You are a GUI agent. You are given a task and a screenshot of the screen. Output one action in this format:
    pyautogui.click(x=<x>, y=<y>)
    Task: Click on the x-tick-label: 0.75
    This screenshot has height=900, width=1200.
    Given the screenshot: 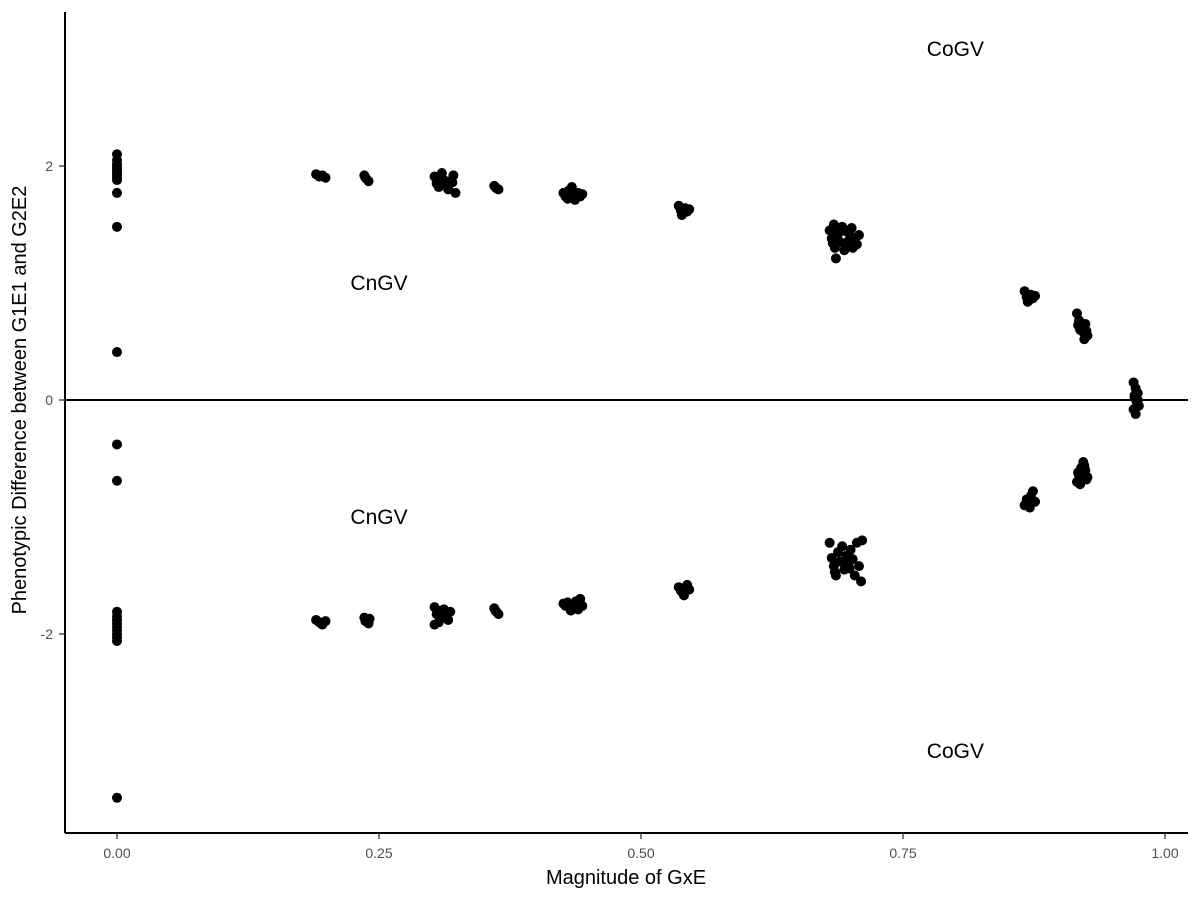 What is the action you would take?
    pyautogui.click(x=902, y=853)
    